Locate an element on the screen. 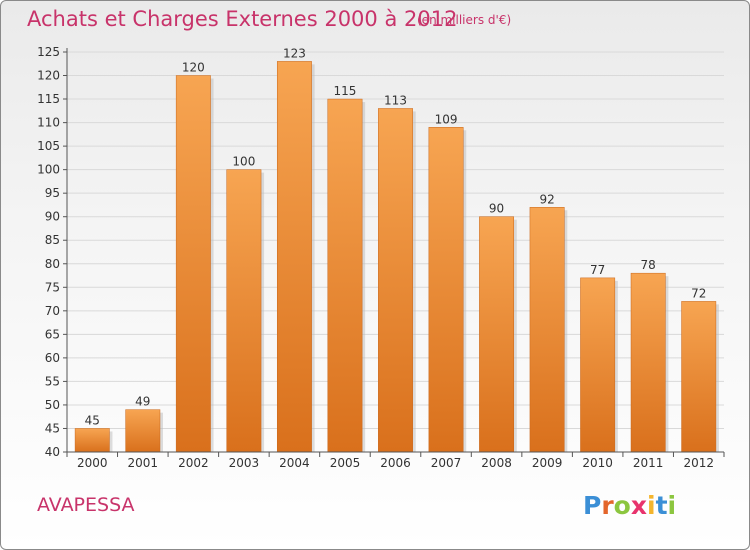 The image size is (750, 550). data-label: 90 is located at coordinates (496, 209).